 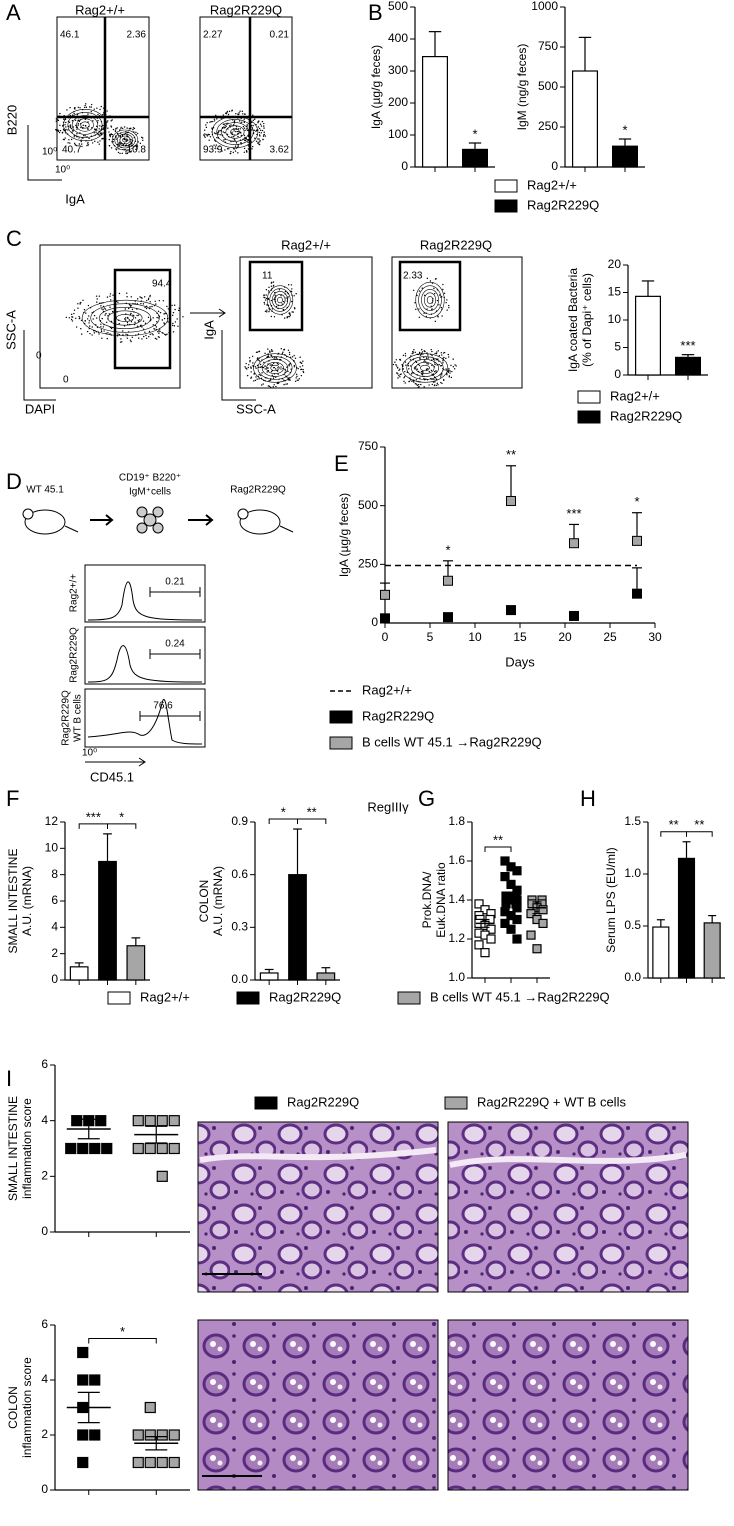 What do you see at coordinates (368, 446) in the screenshot?
I see `y-tick-label: 750` at bounding box center [368, 446].